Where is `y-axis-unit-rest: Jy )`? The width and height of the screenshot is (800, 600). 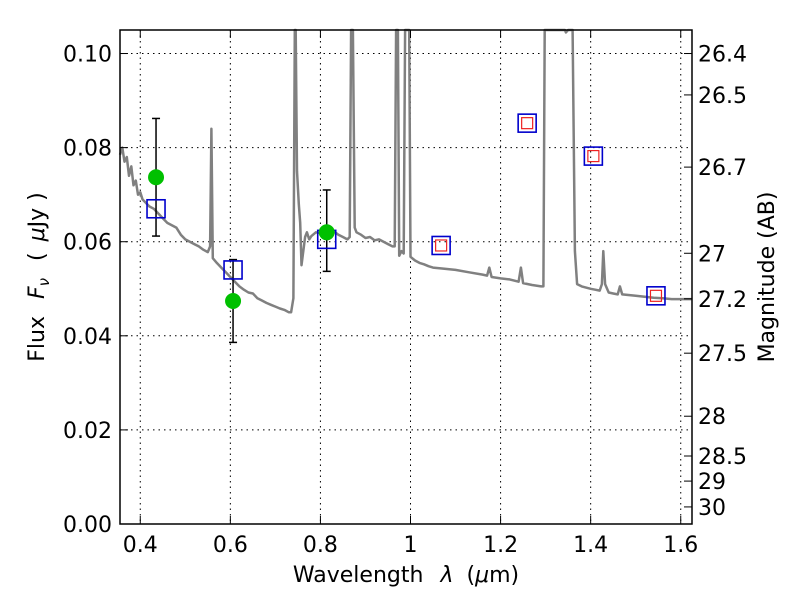 y-axis-unit-rest: Jy ) is located at coordinates (37, 210).